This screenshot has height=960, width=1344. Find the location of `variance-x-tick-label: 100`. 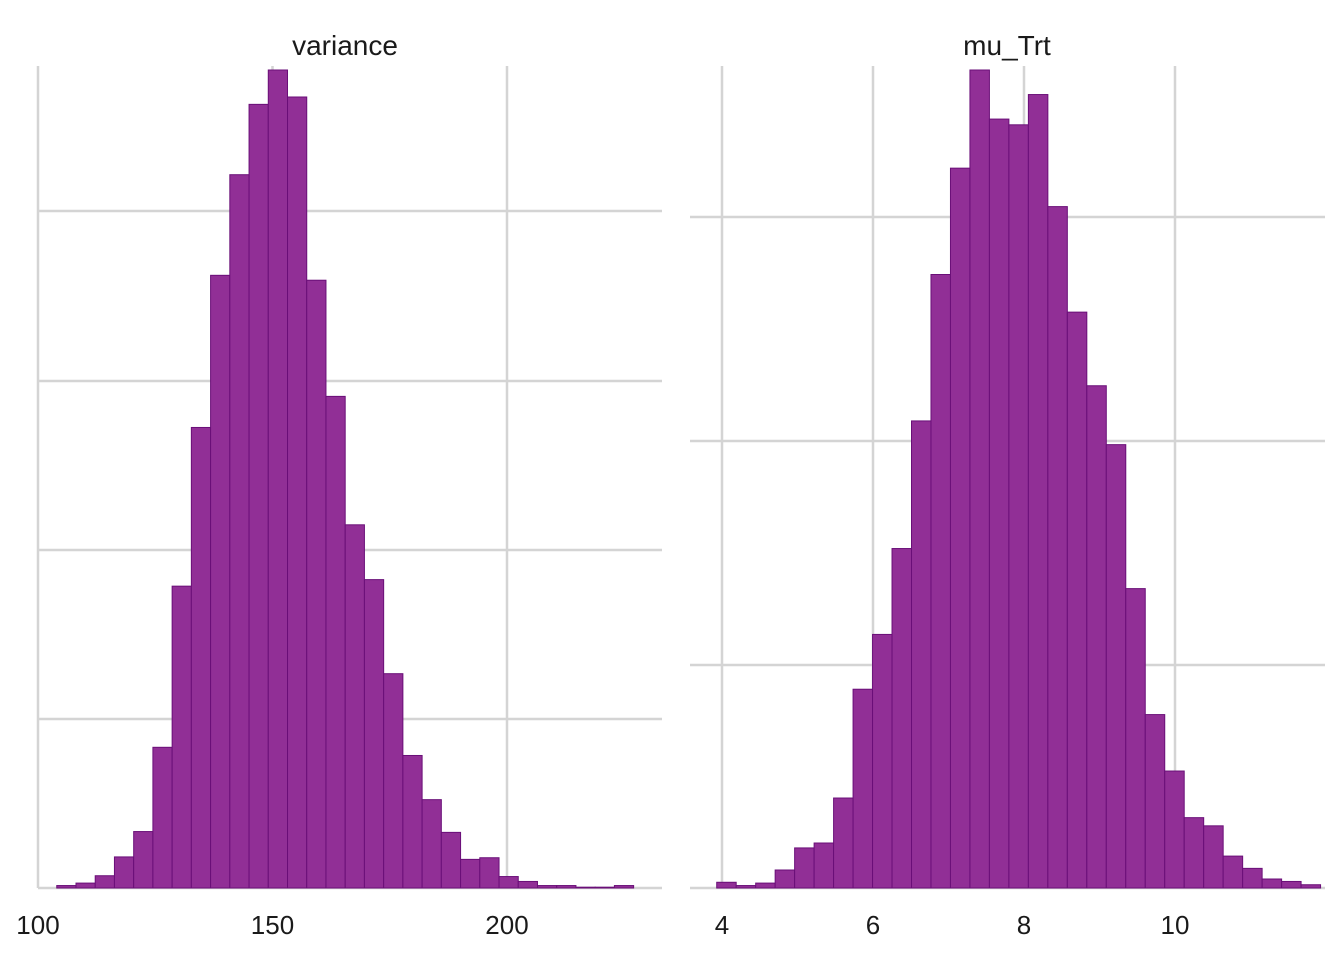

variance-x-tick-label: 100 is located at coordinates (37, 925).